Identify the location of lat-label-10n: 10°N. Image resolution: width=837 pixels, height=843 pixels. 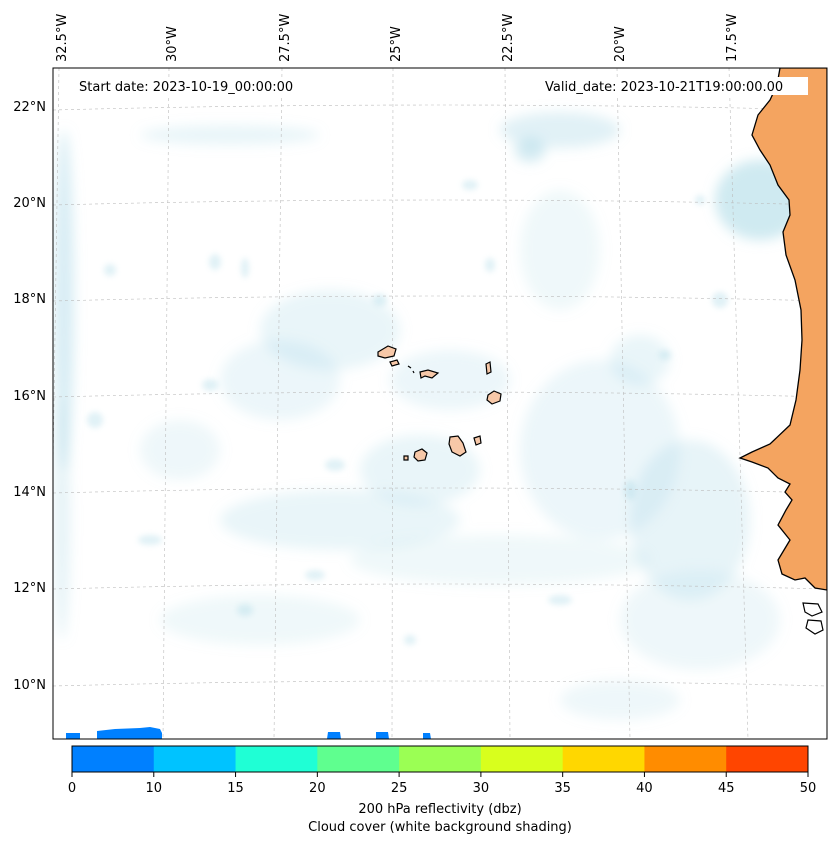
(29, 685).